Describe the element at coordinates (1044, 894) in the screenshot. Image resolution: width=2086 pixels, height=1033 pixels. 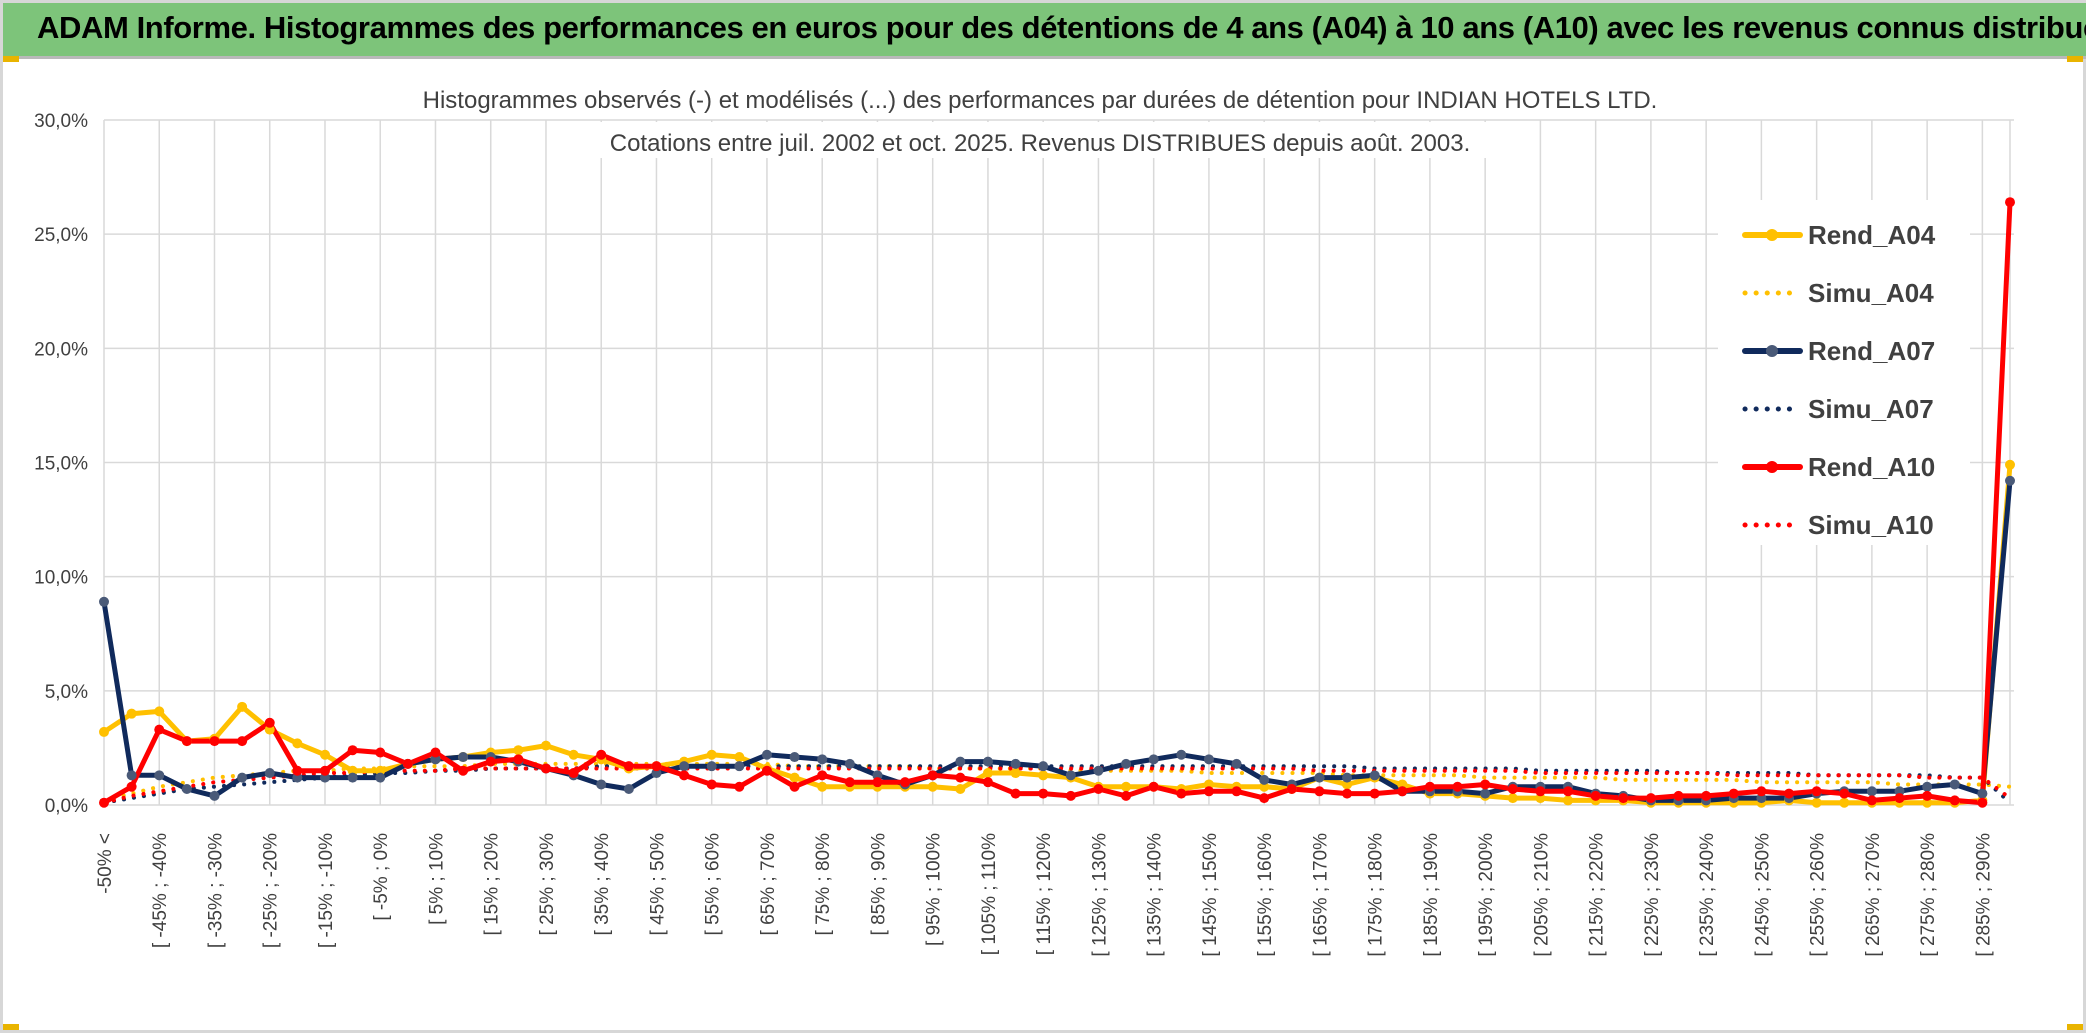
I see `x-tick-label: [ 115% ; 120%` at that location.